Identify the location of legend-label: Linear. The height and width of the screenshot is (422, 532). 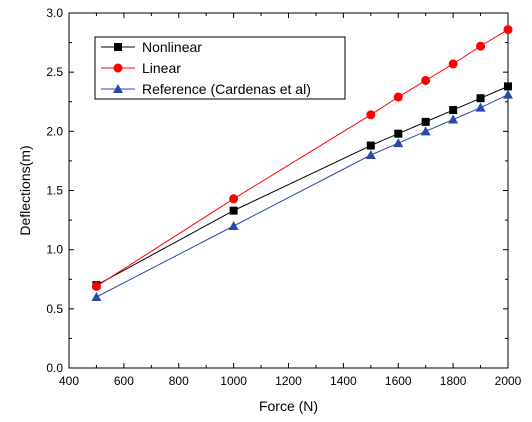
(161, 68).